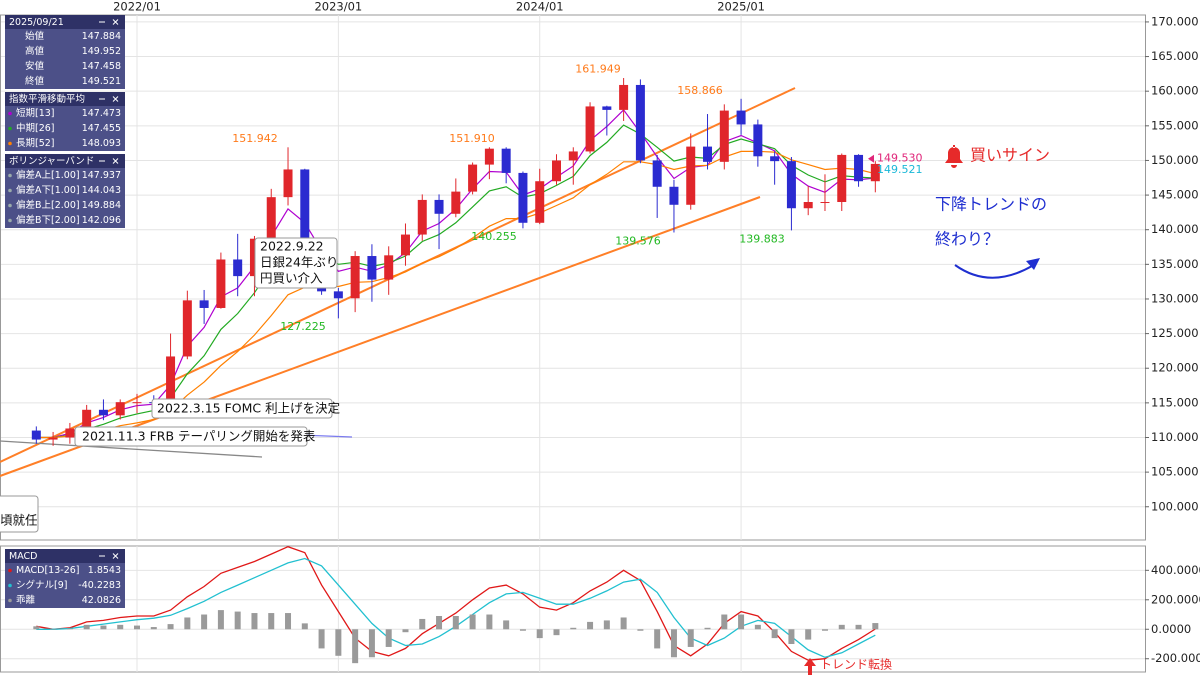 The image size is (1200, 675). What do you see at coordinates (101, 175) in the screenshot?
I see `panel-value: 147.937` at bounding box center [101, 175].